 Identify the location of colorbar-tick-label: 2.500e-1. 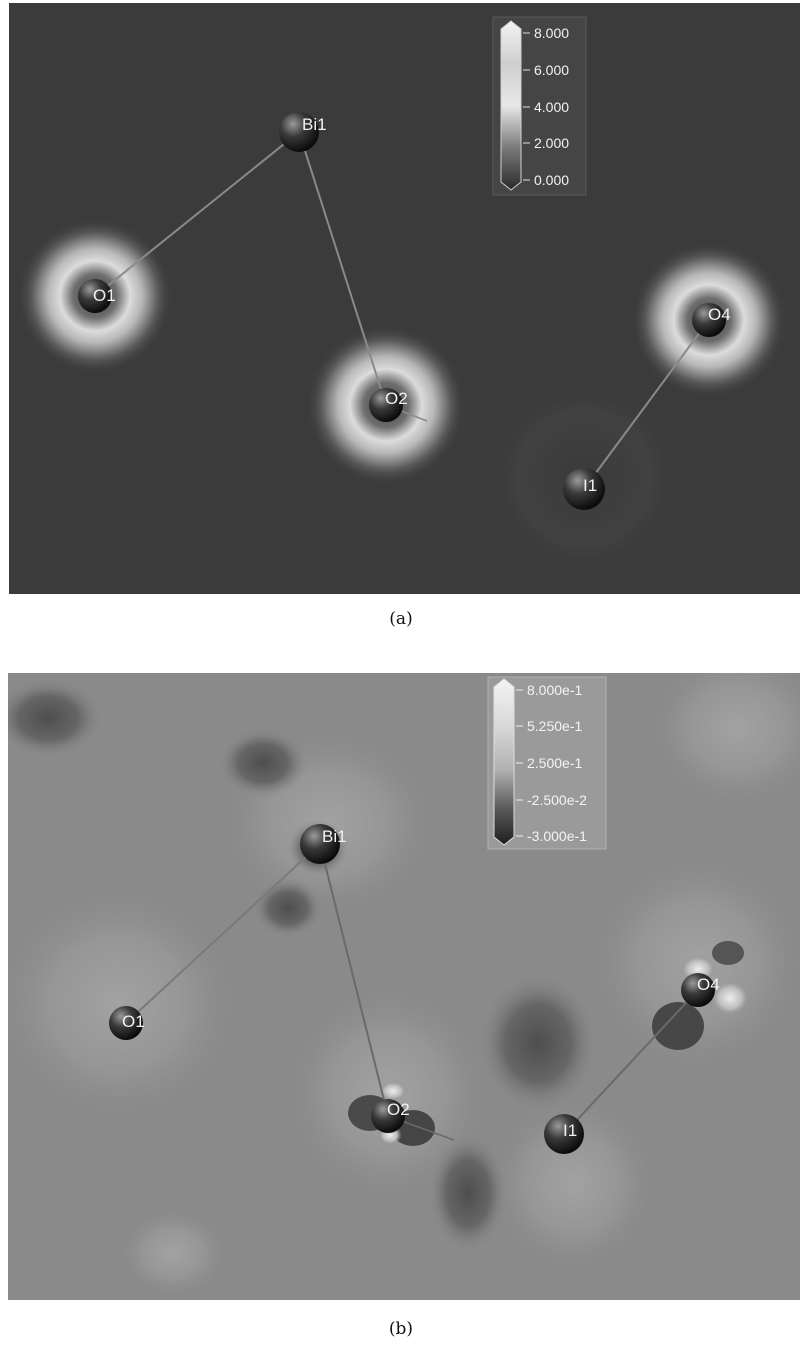
(554, 763).